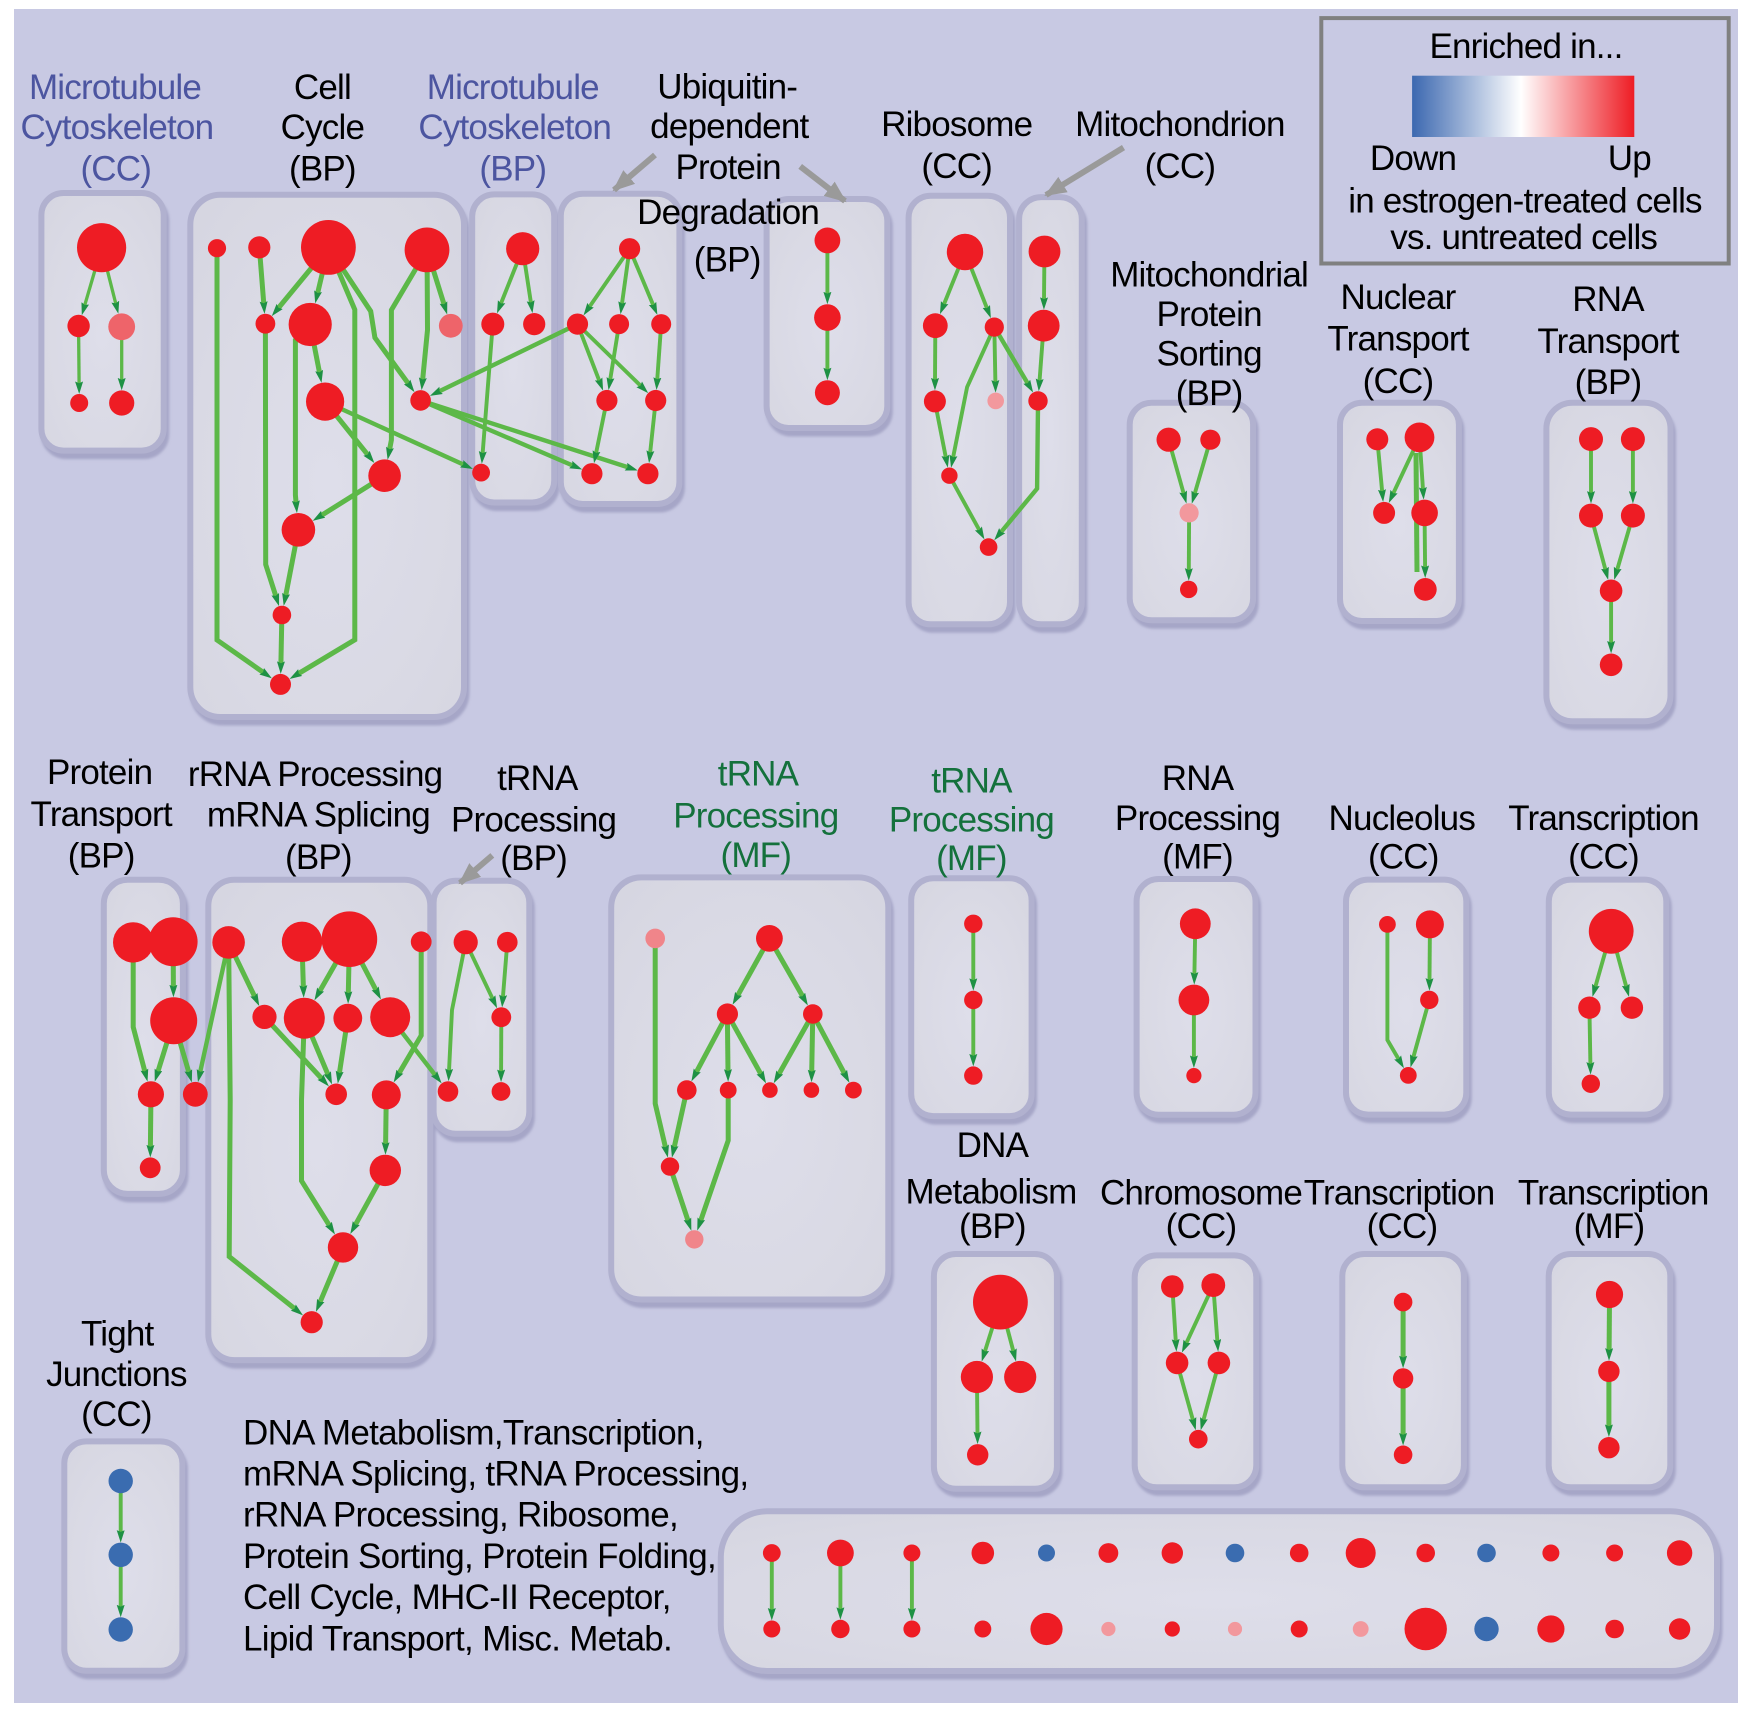 The height and width of the screenshot is (1715, 1750). What do you see at coordinates (956, 124) in the screenshot?
I see `svg-text: Ribosome` at bounding box center [956, 124].